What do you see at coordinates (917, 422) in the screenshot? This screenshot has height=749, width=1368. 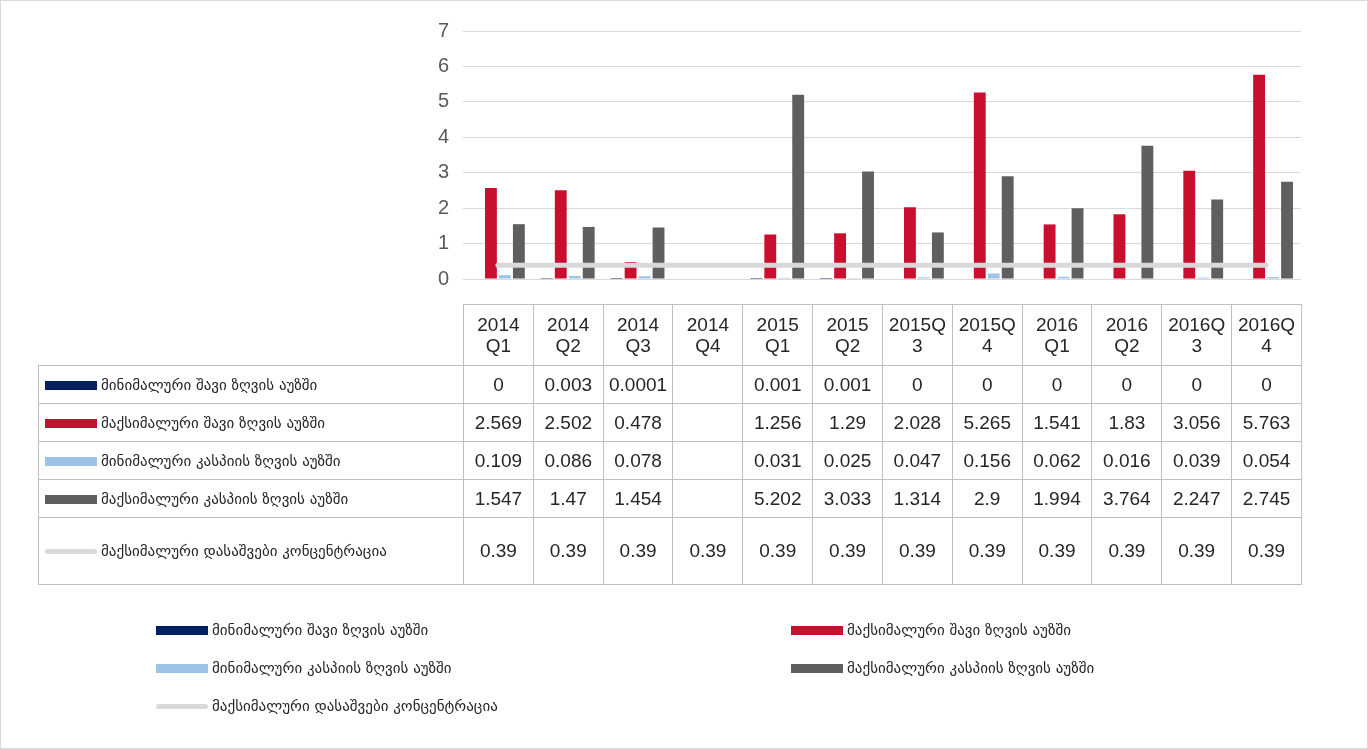 I see `data-label: 2.028` at bounding box center [917, 422].